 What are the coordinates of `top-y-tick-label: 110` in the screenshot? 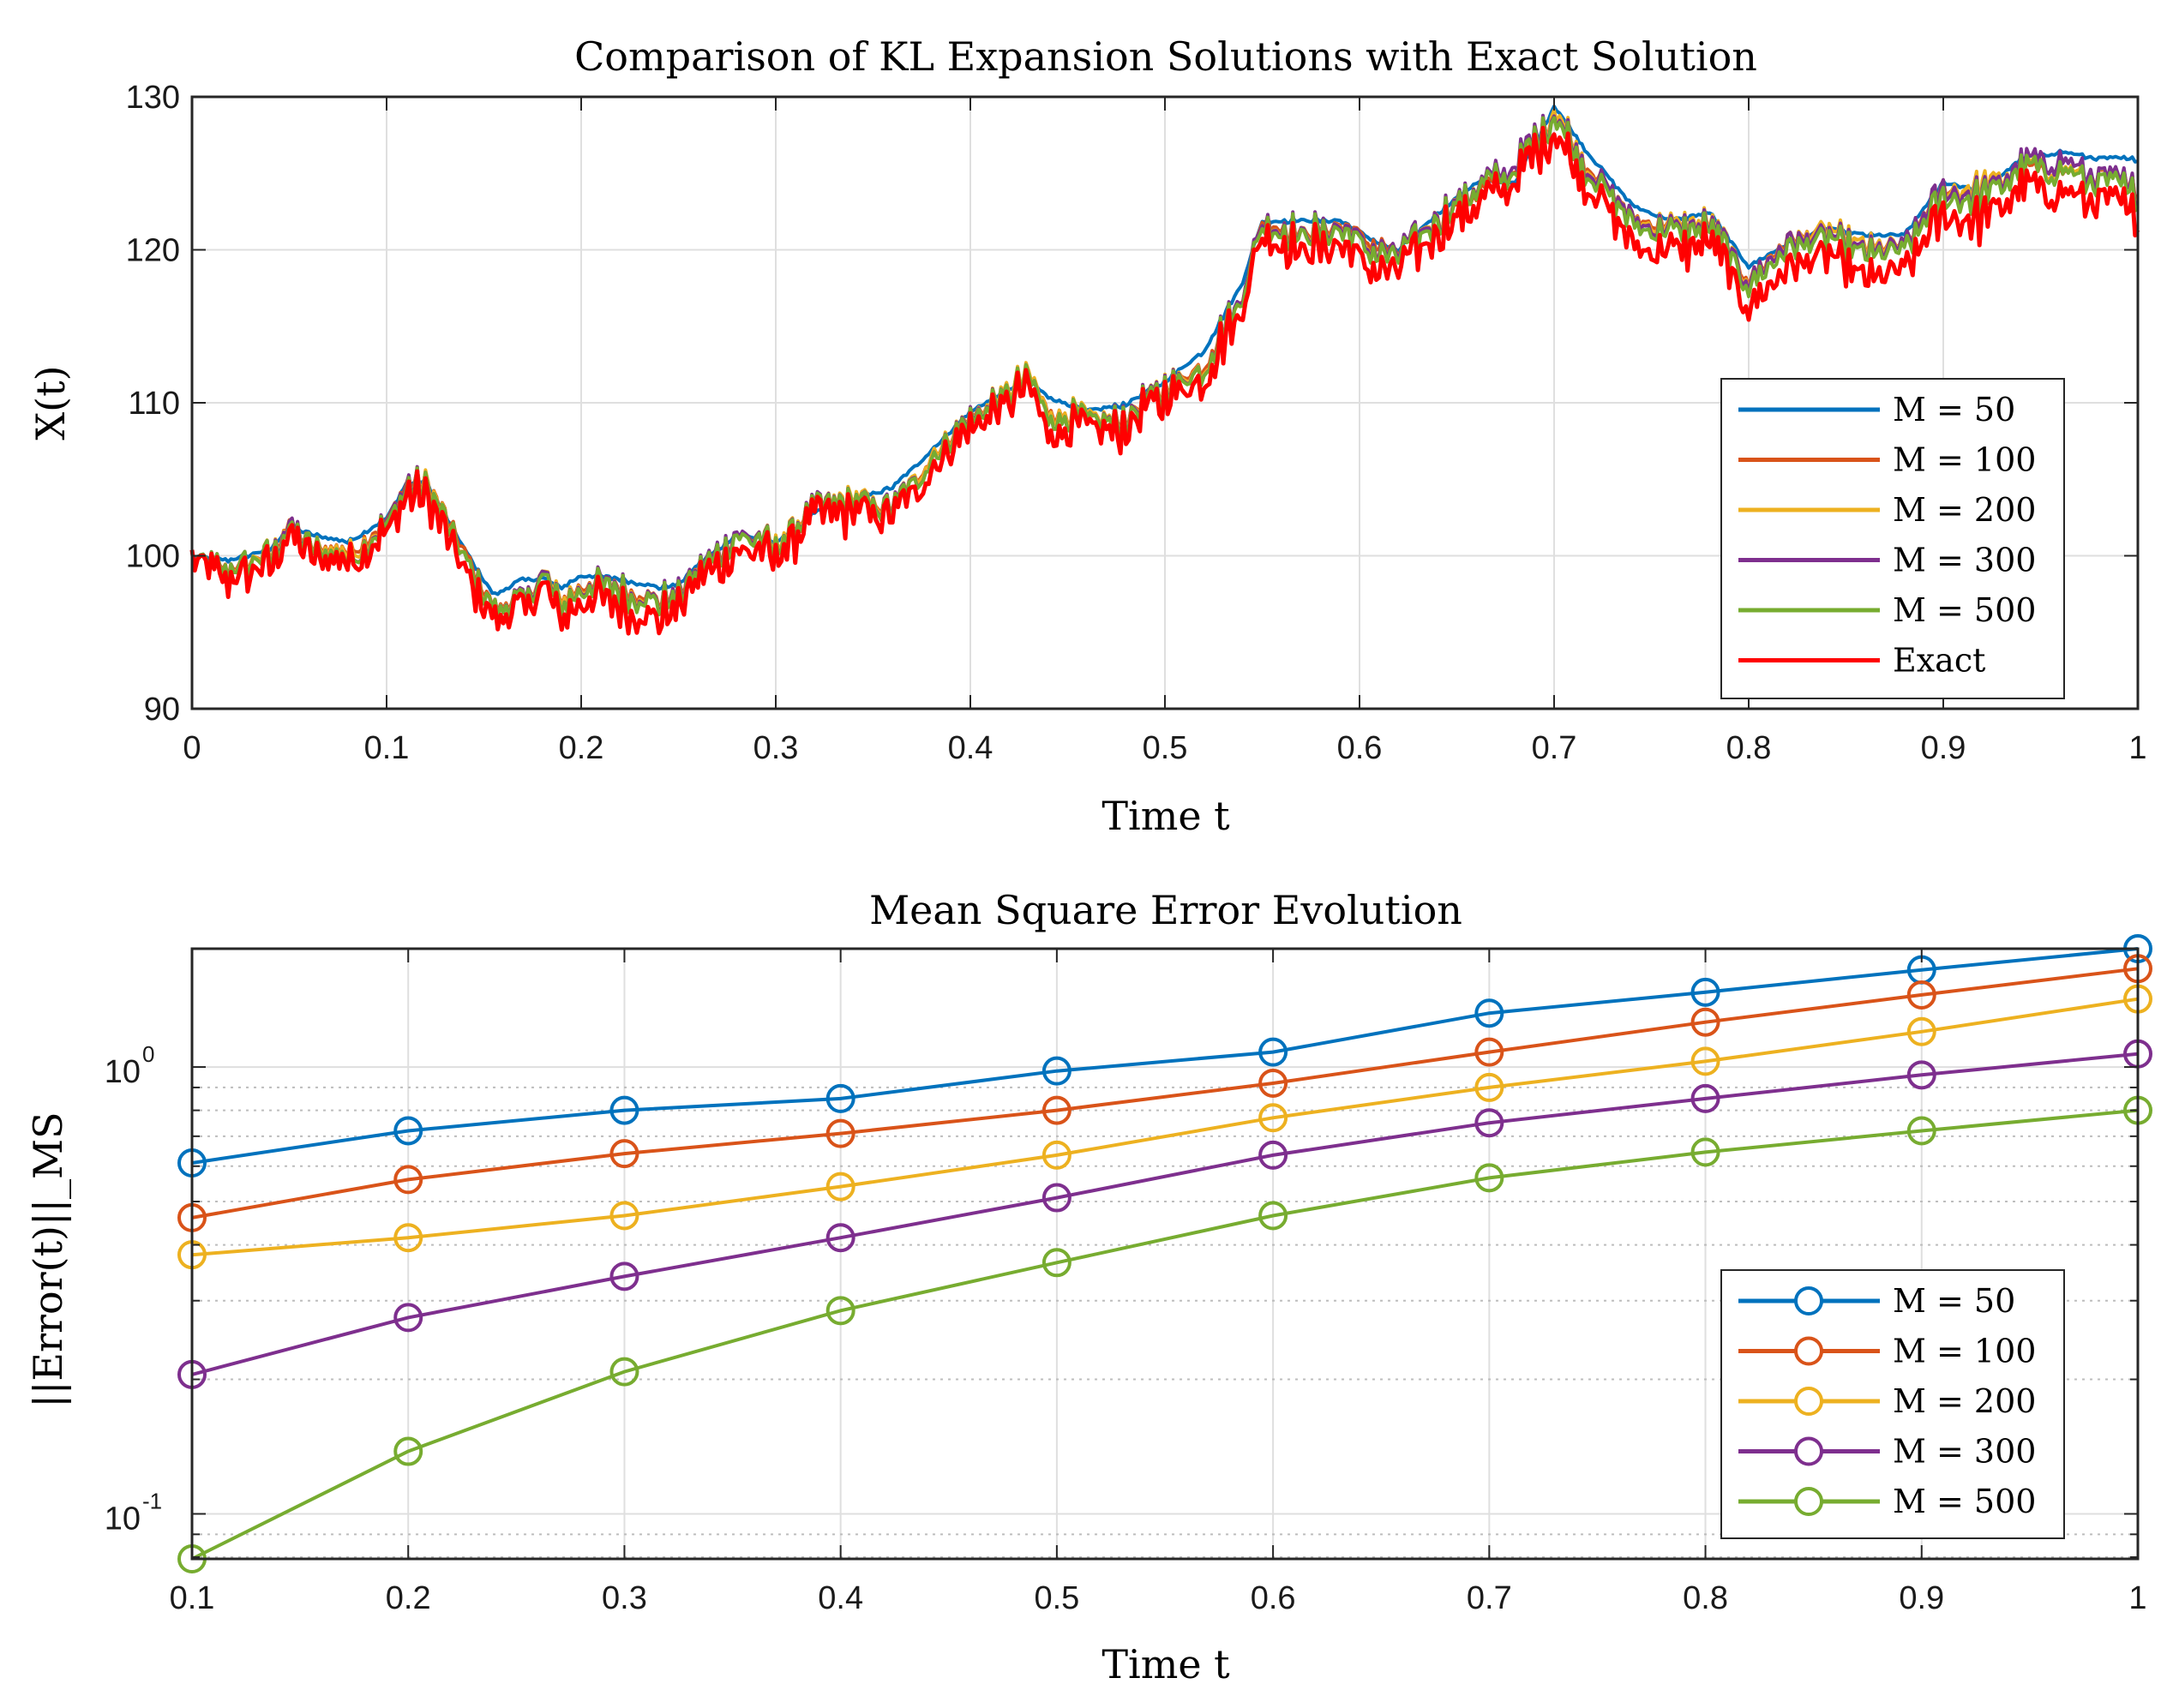 It's located at (154, 404).